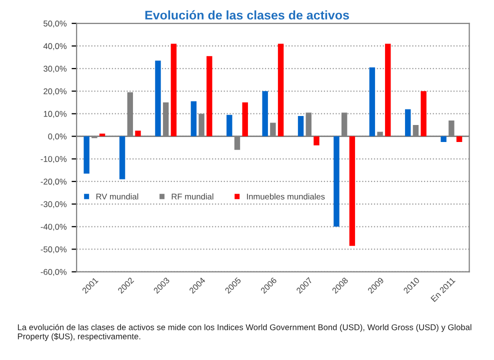  What do you see at coordinates (53, 272) in the screenshot?
I see `y-tick-label: -60,0%` at bounding box center [53, 272].